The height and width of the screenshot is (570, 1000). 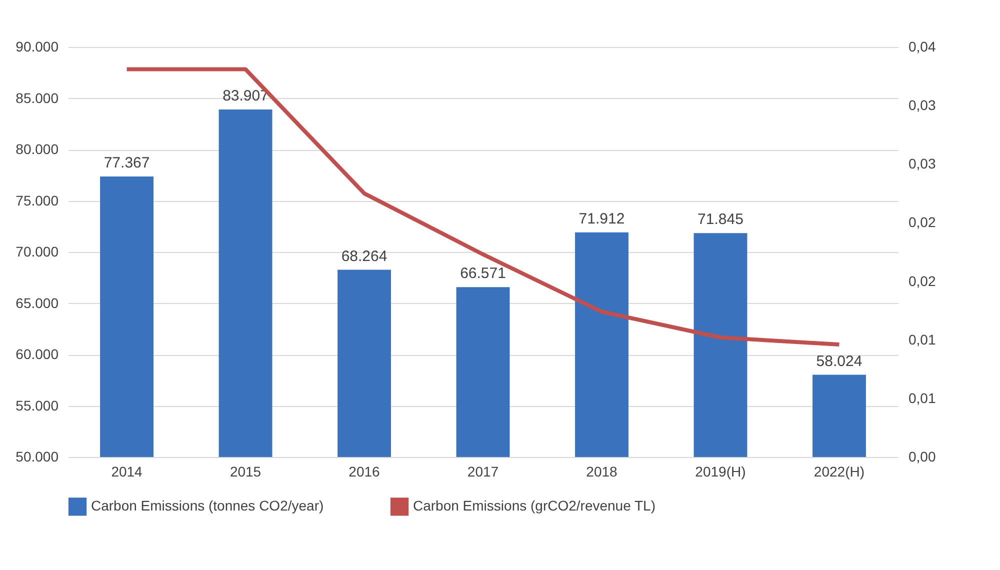 What do you see at coordinates (37, 46) in the screenshot?
I see `y-tick-label: 90.000` at bounding box center [37, 46].